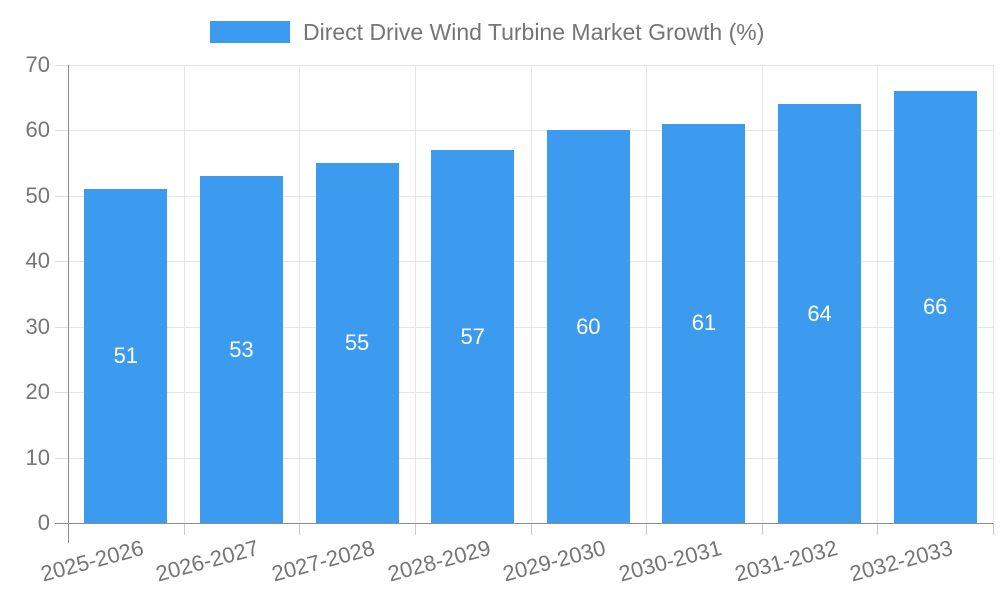 The height and width of the screenshot is (600, 1000). Describe the element at coordinates (37, 261) in the screenshot. I see `y-axis-label: 40` at that location.